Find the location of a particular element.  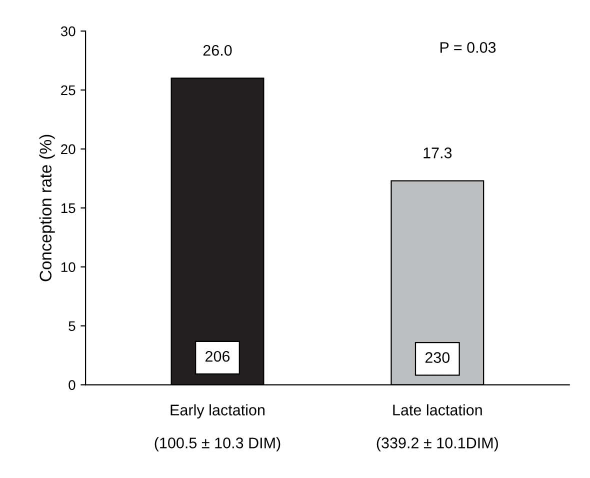

y-tick-label: 5 is located at coordinates (72, 326).